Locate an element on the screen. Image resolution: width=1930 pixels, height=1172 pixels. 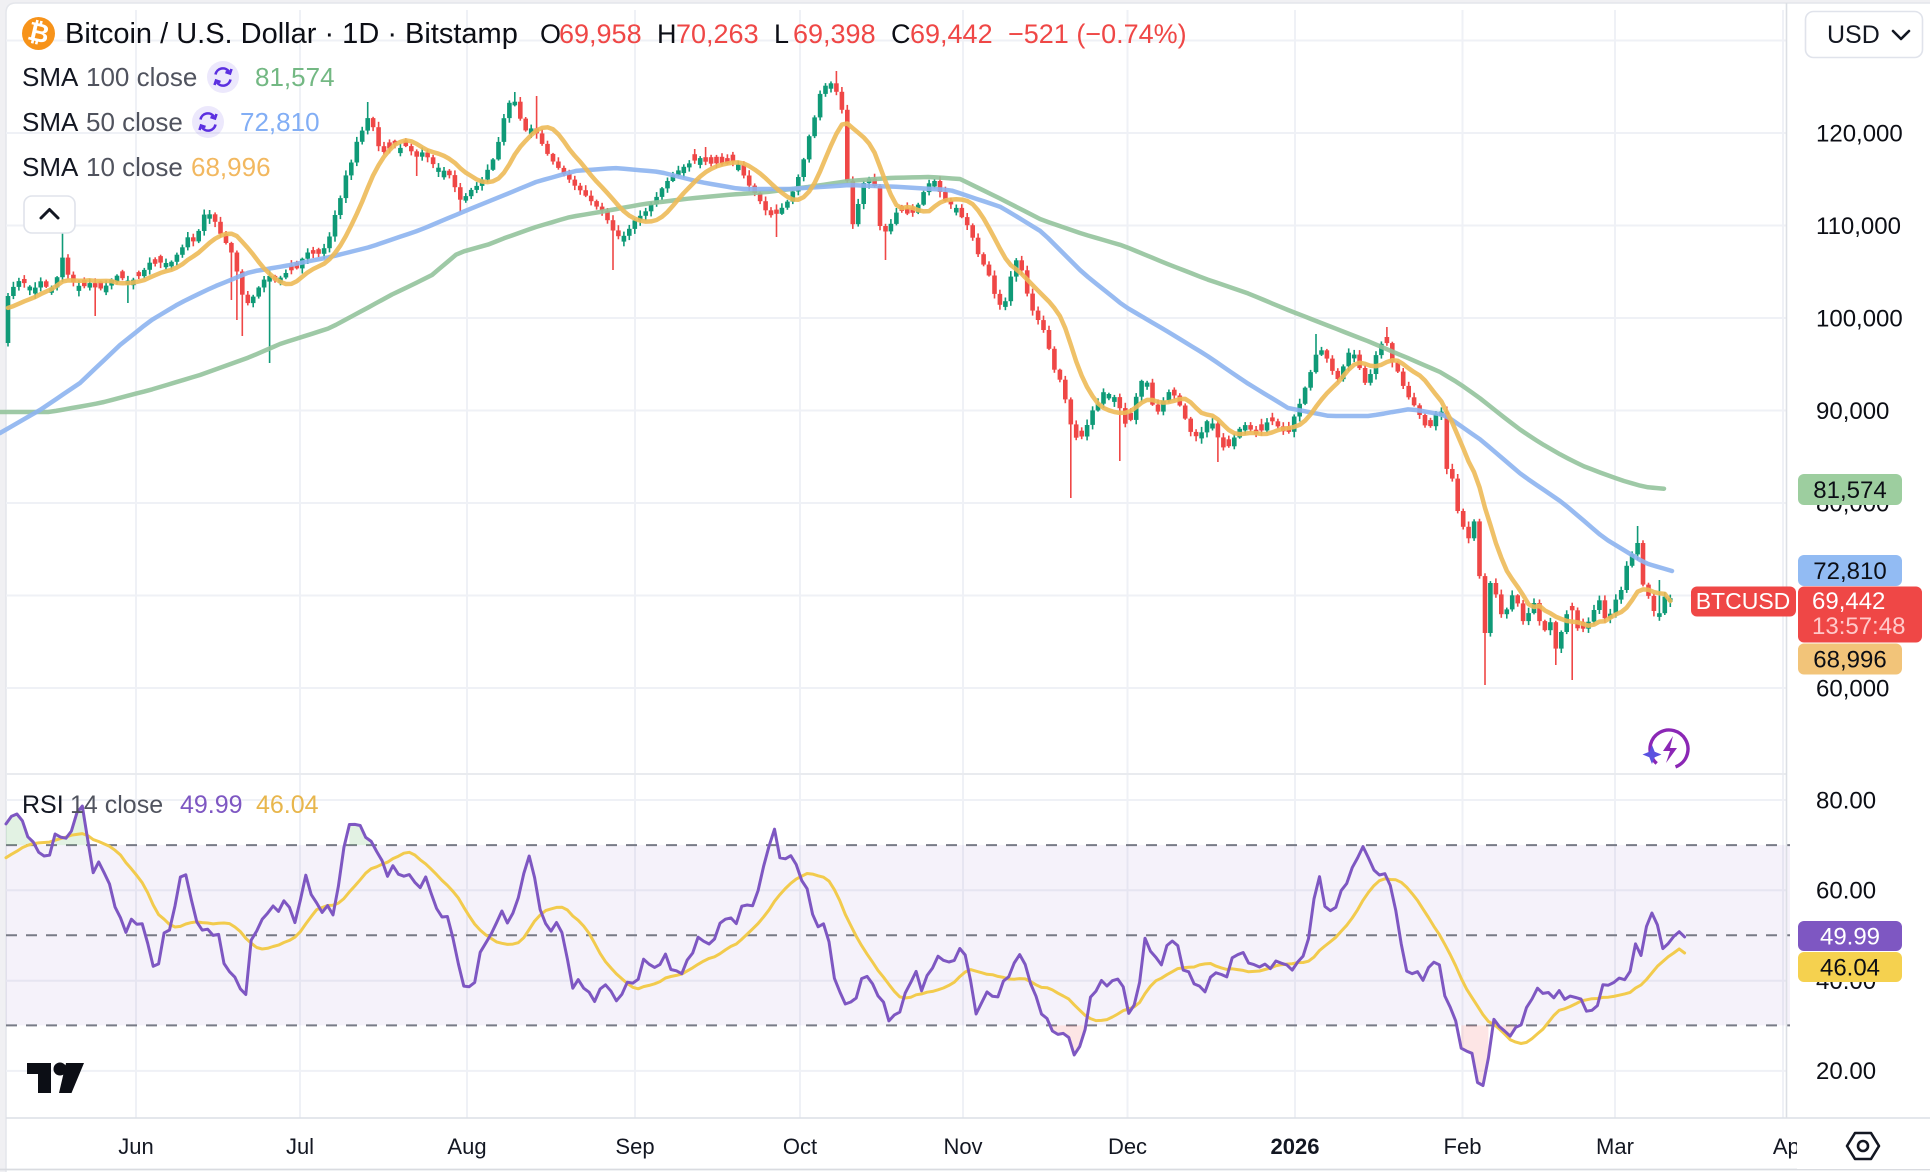
svg-text: 69,958 is located at coordinates (600, 34).